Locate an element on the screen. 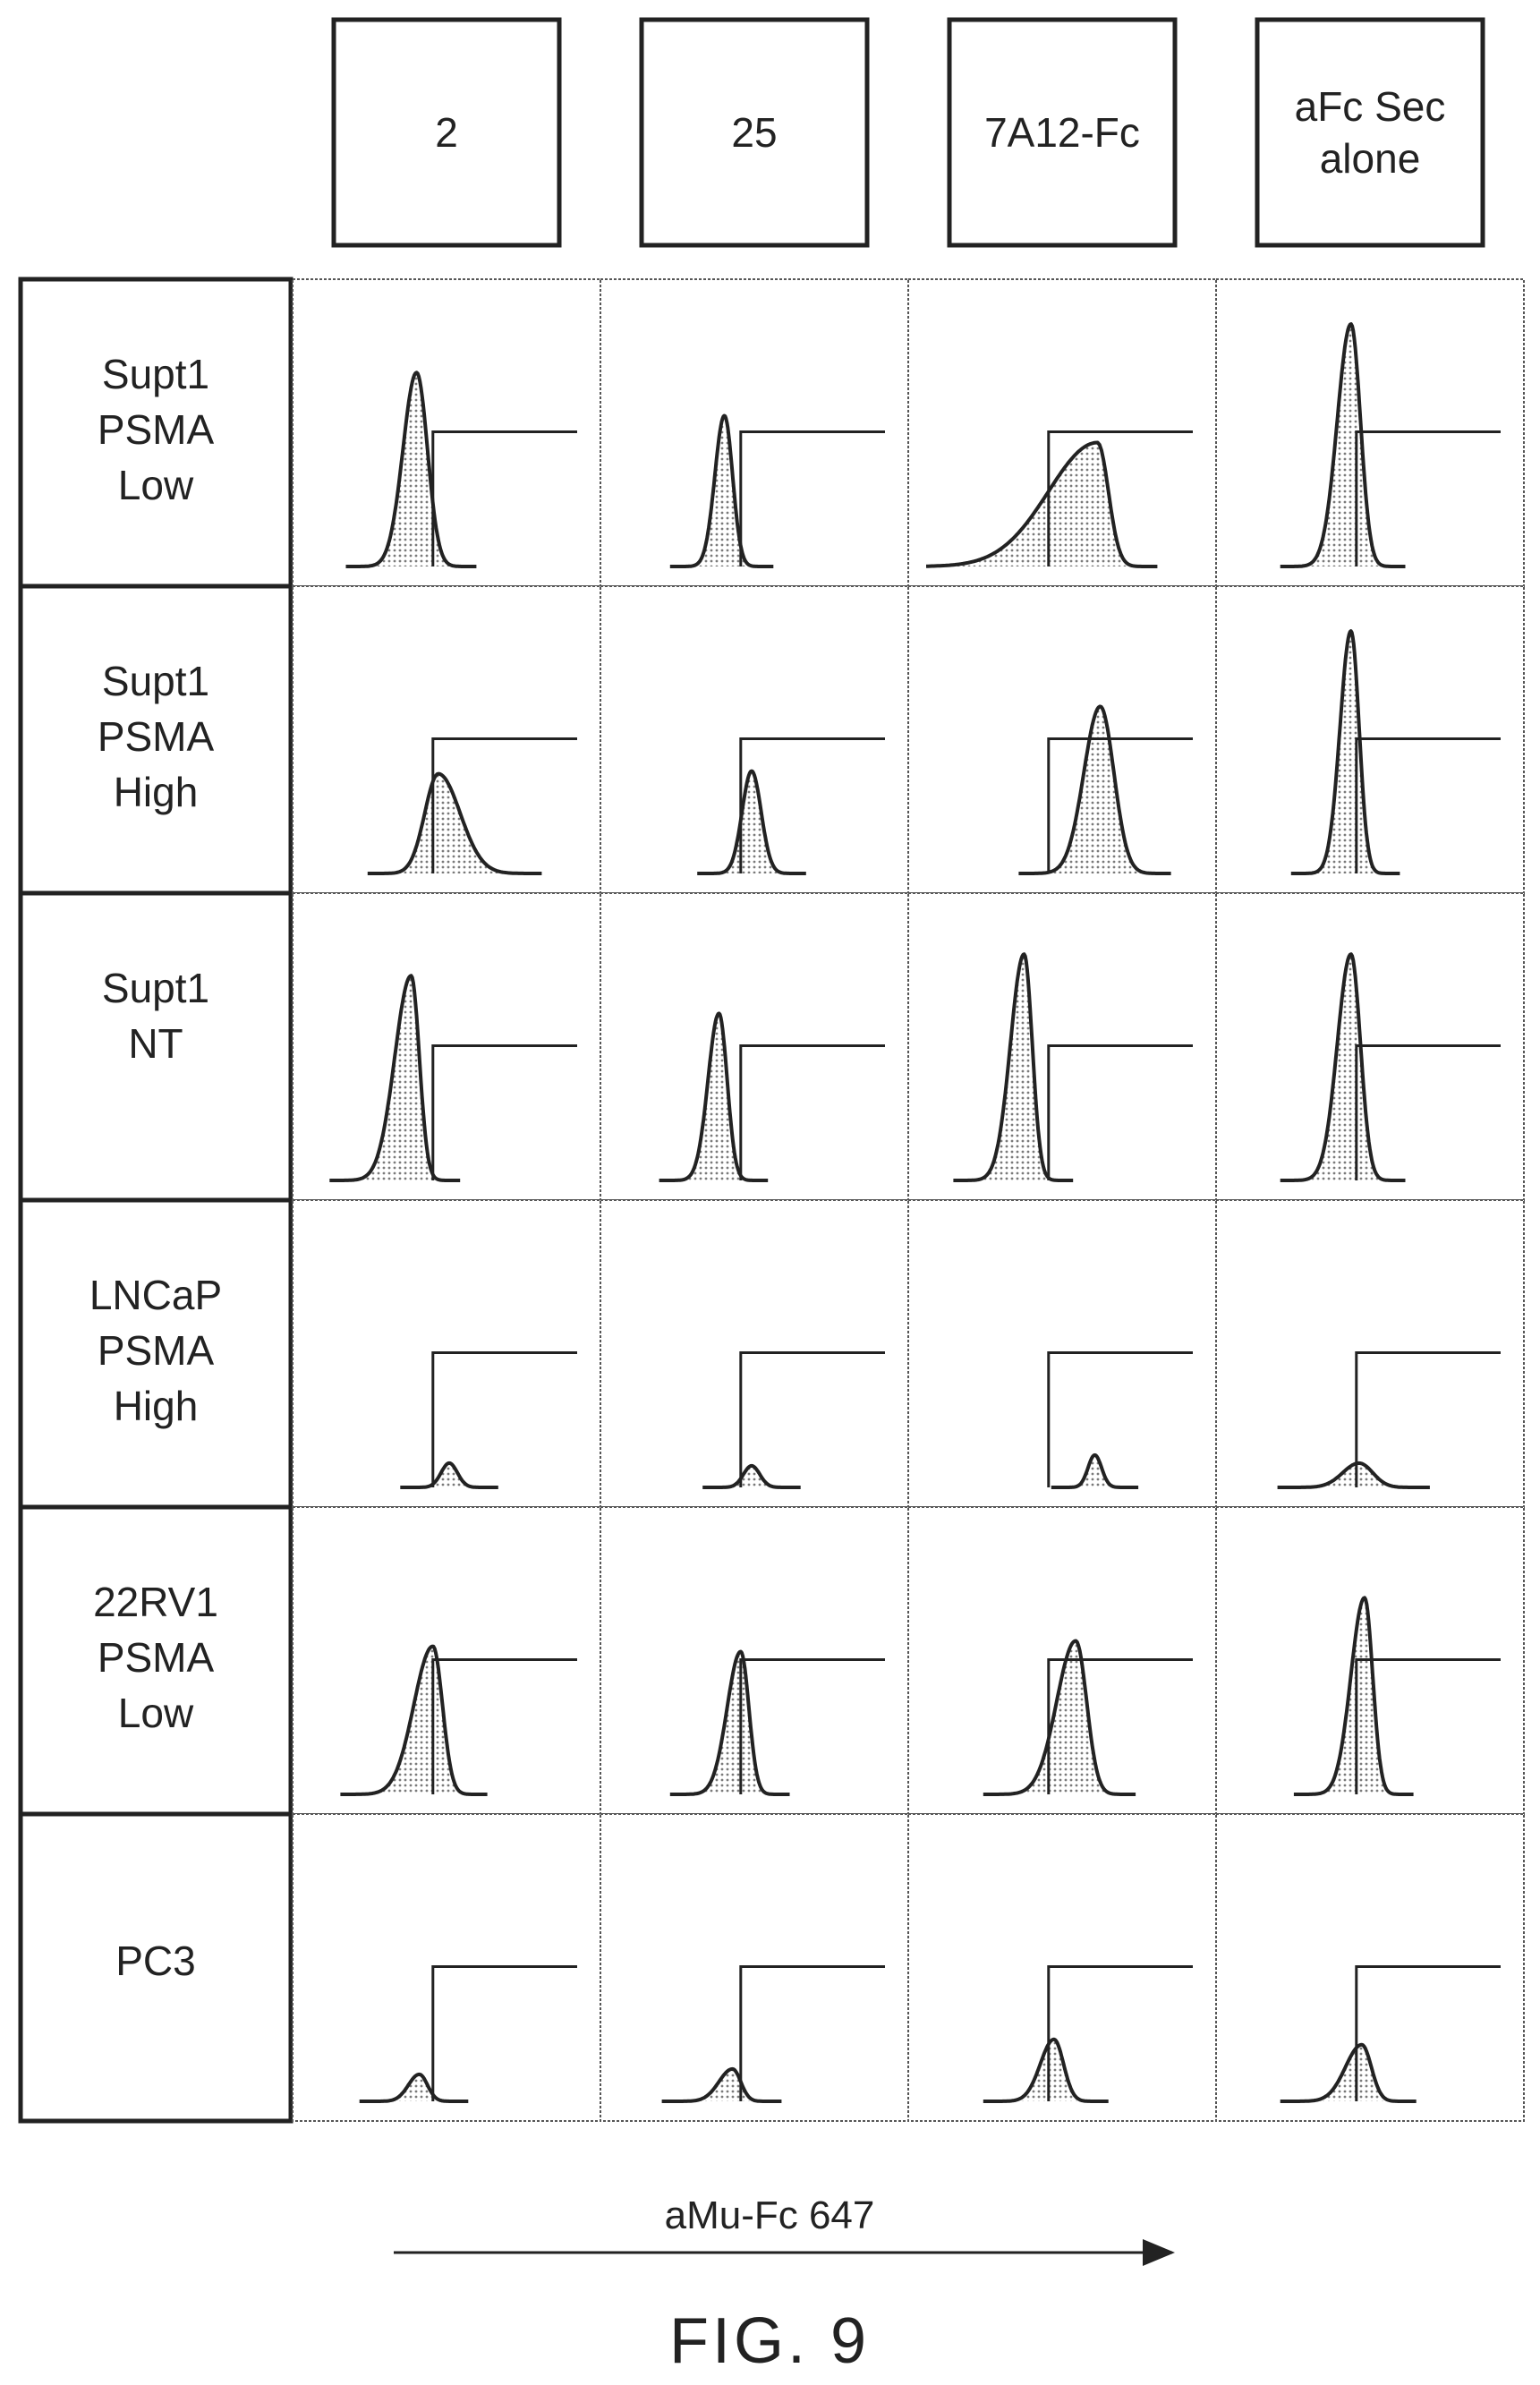 The width and height of the screenshot is (1540, 2385). column-header-2: 7A12-Fc is located at coordinates (1063, 133).